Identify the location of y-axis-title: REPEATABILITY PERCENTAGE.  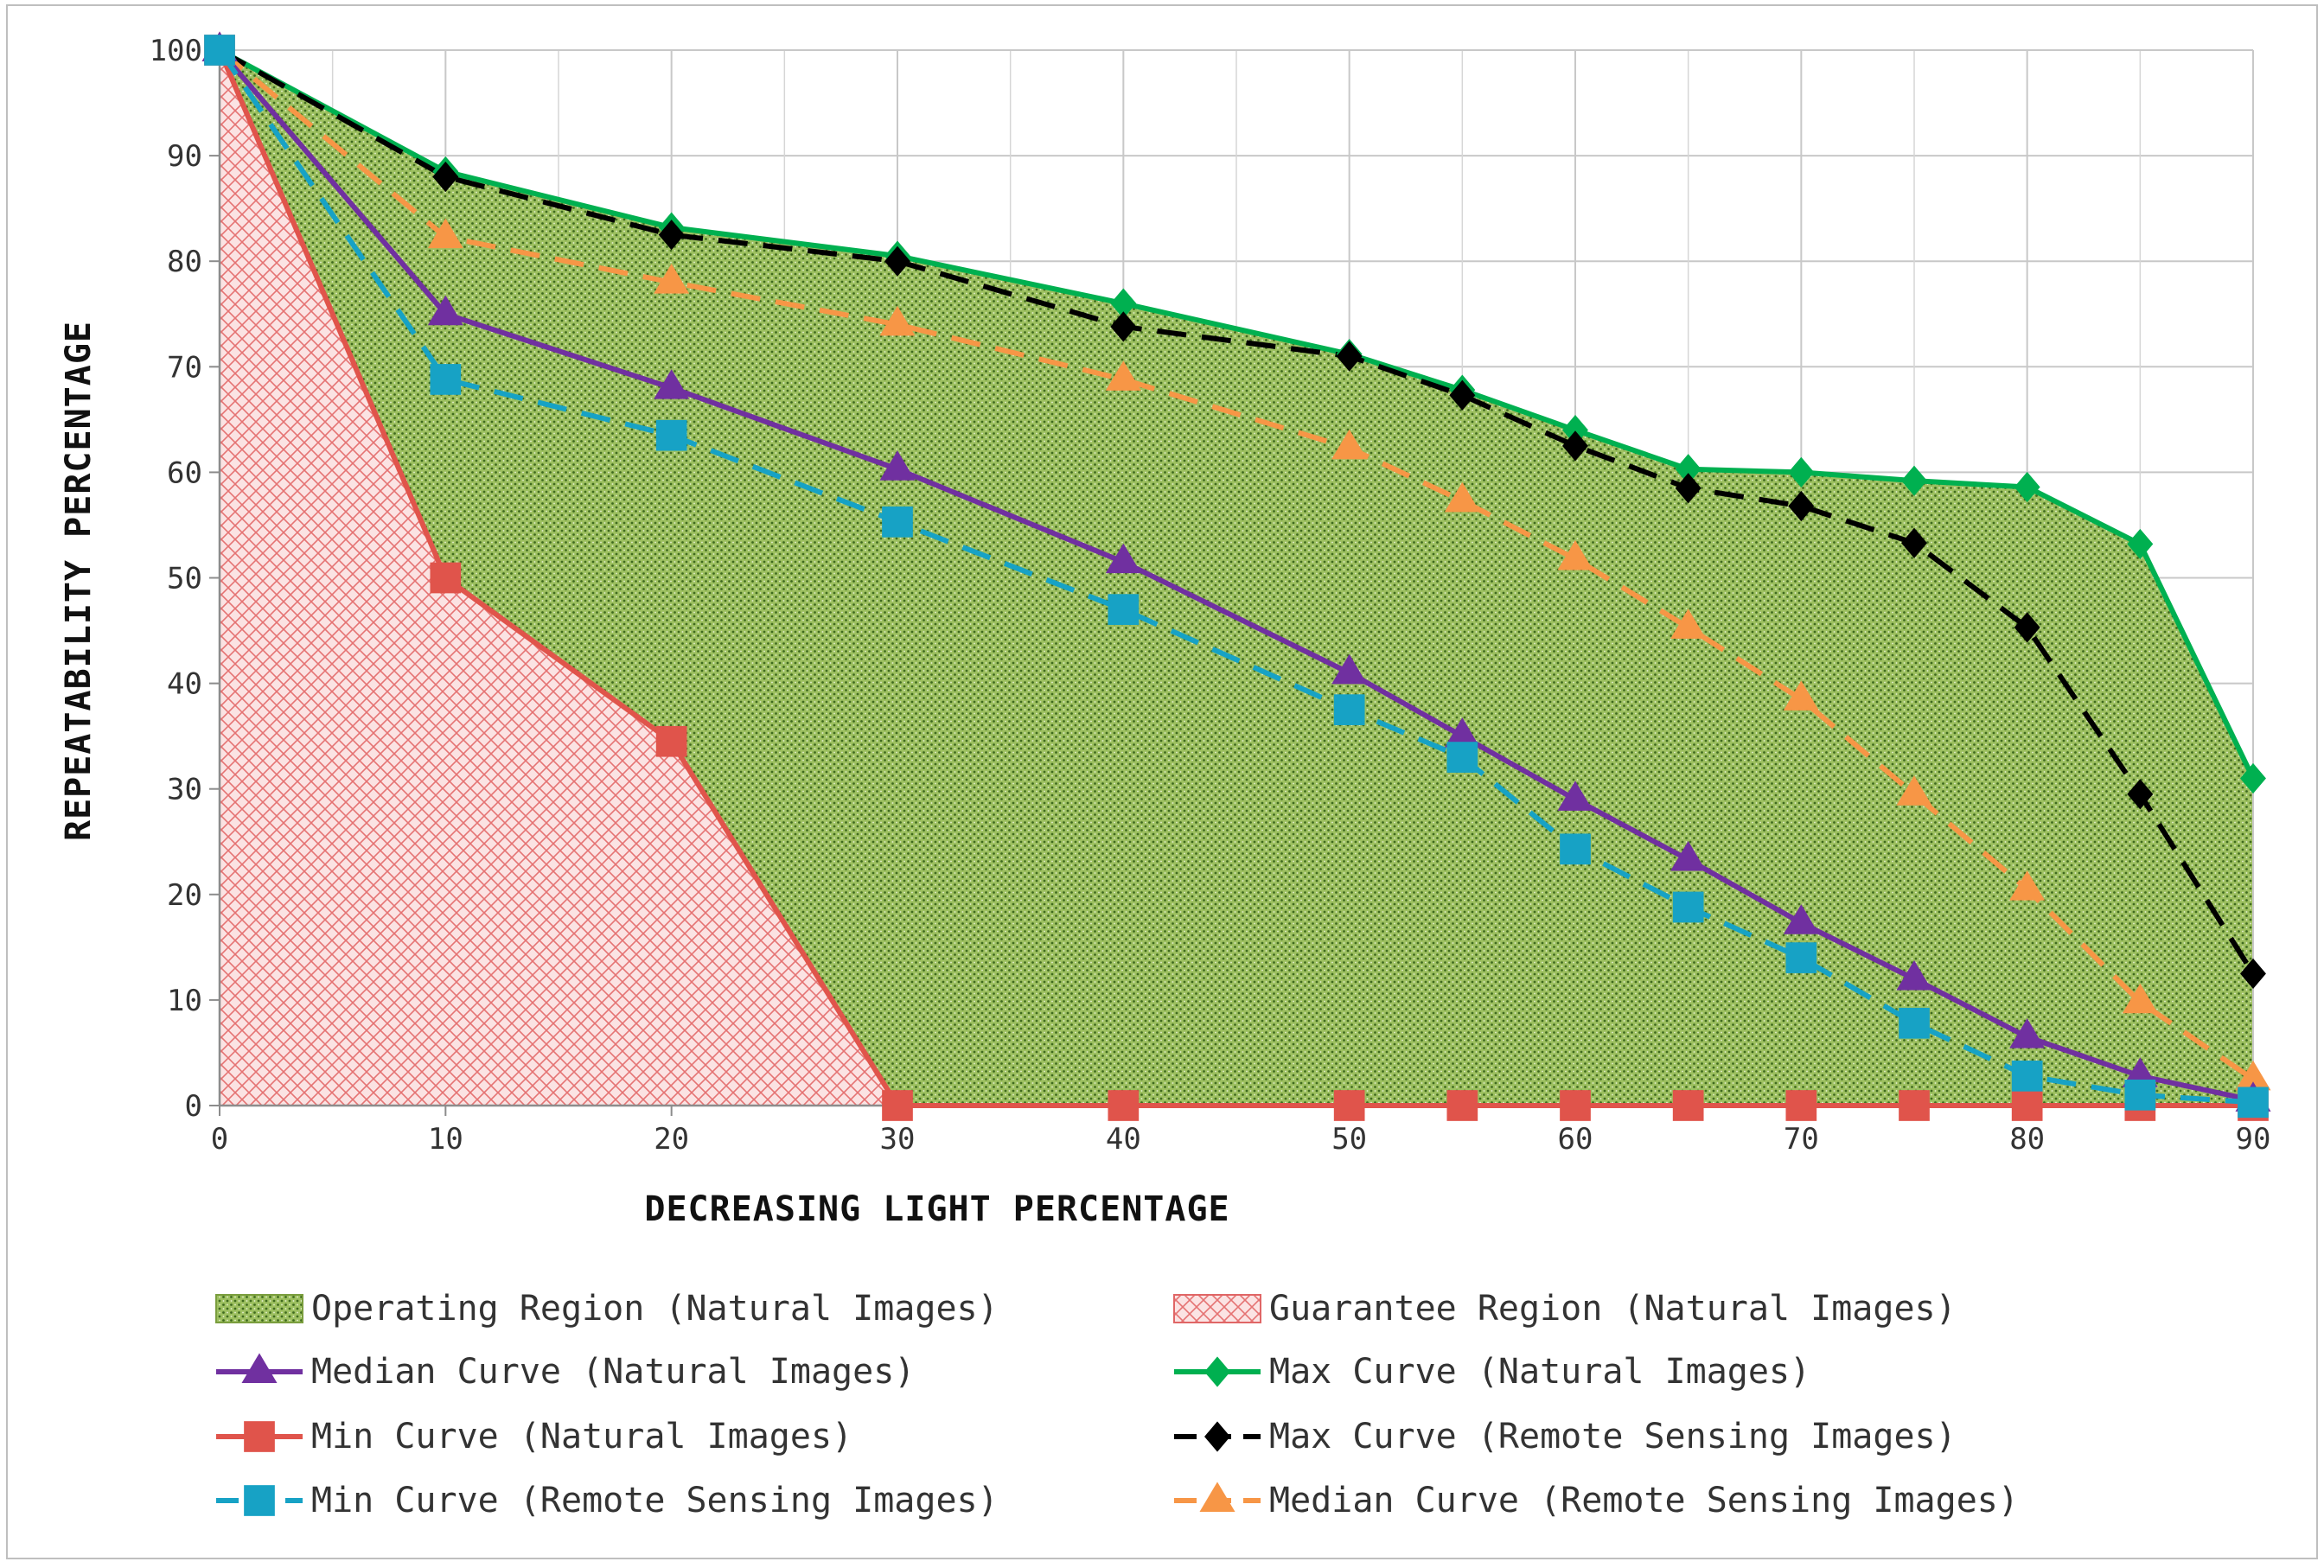
(79, 581).